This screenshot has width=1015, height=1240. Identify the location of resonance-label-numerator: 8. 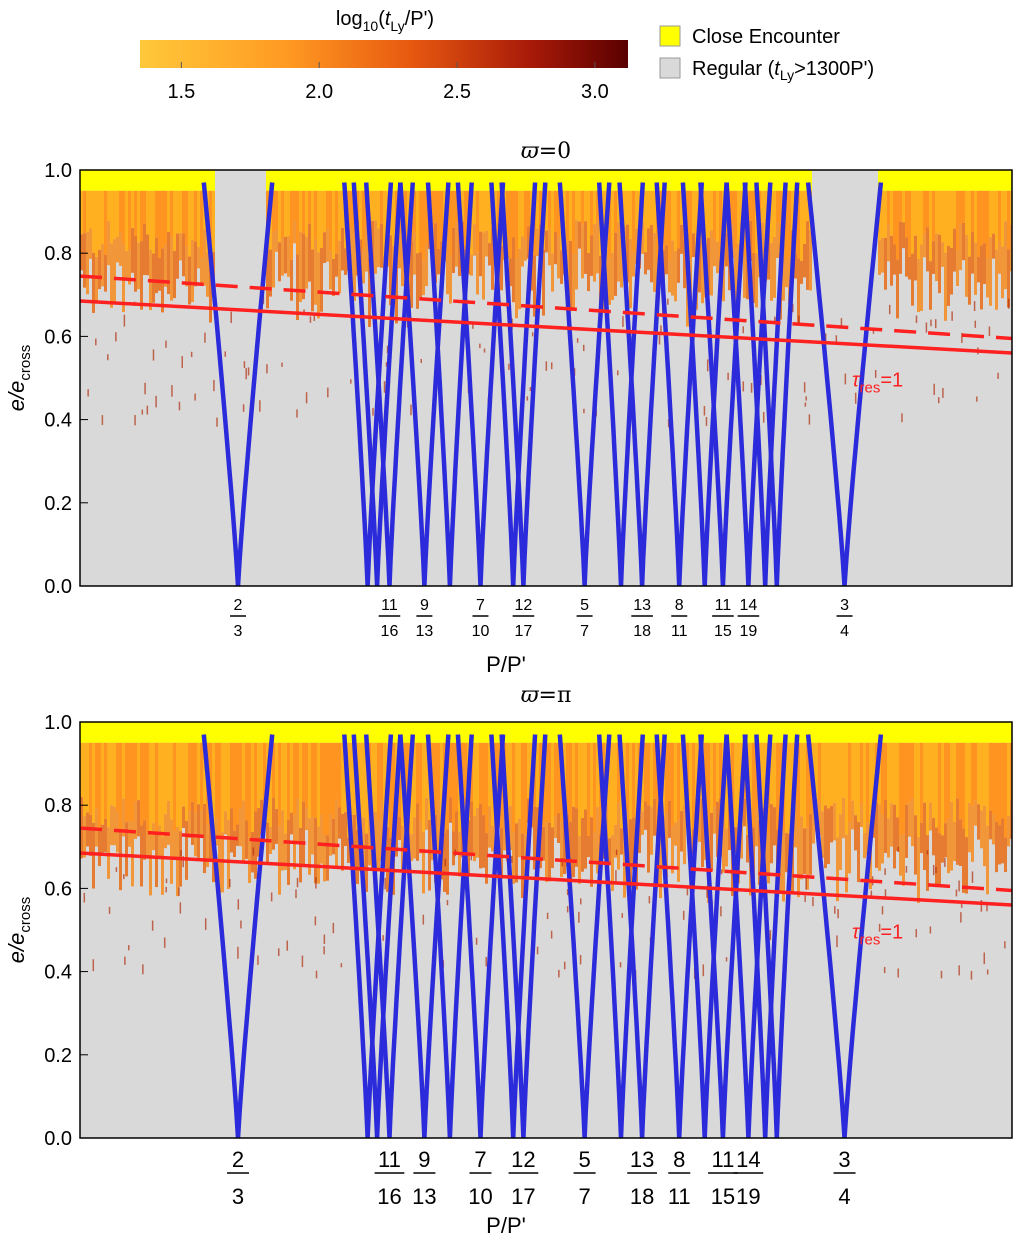
(679, 605).